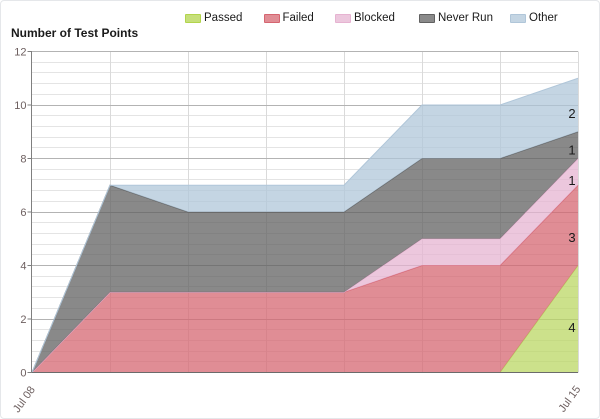  I want to click on svg-text: Jul 15, so click(569, 399).